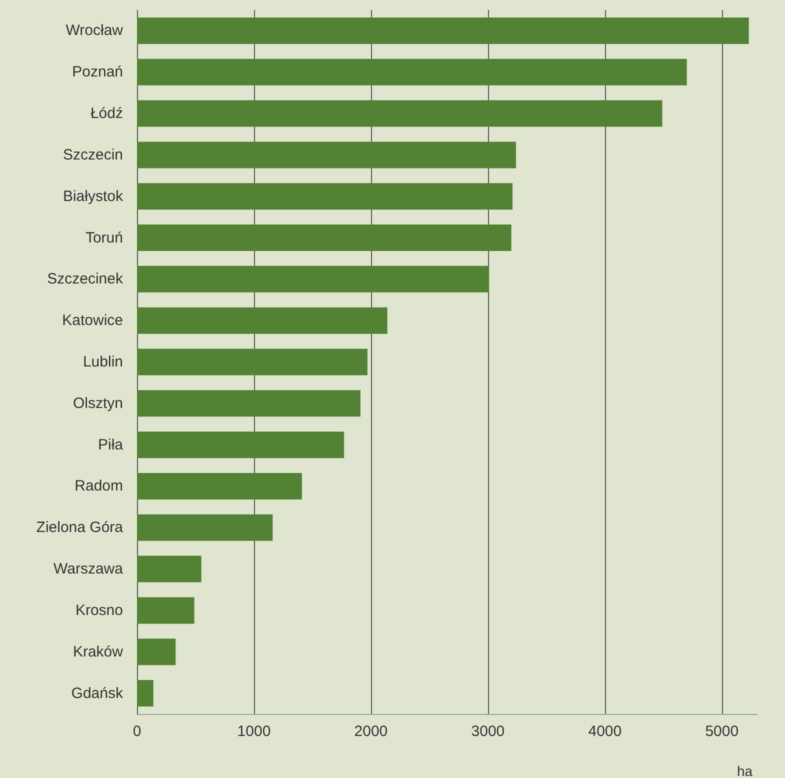 This screenshot has height=778, width=785. Describe the element at coordinates (97, 693) in the screenshot. I see `y-tick-label: Gdańsk` at that location.